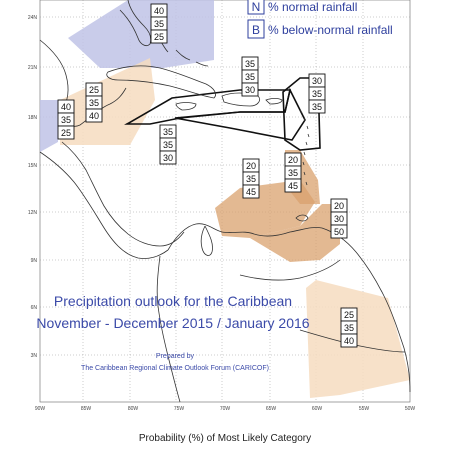  I want to click on latitude-label: 9N, so click(34, 261).